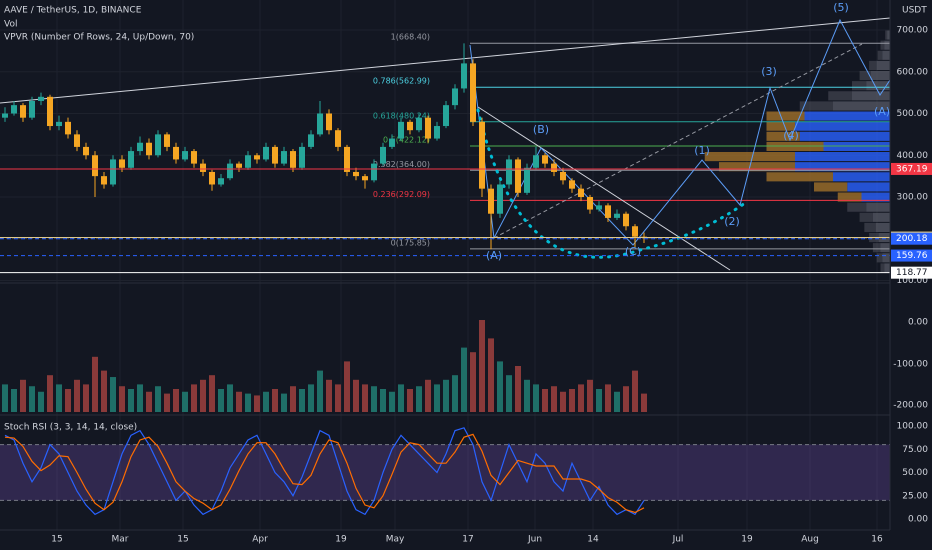  Describe the element at coordinates (534, 540) in the screenshot. I see `x-tick-label: Jun` at that location.